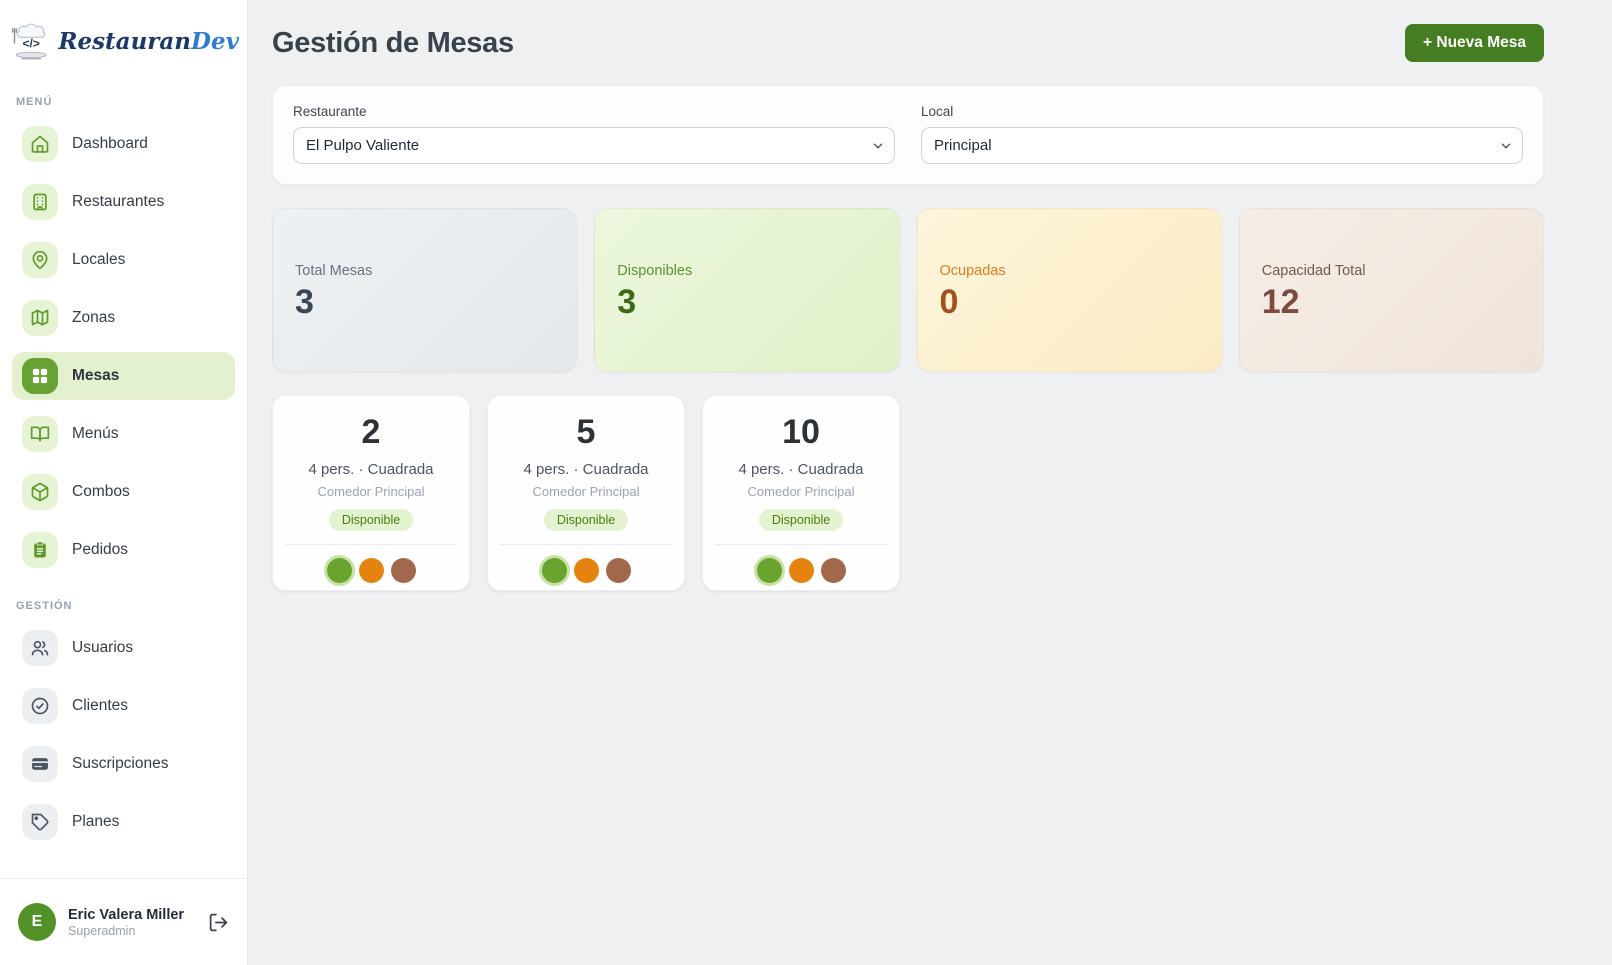 Image resolution: width=1612 pixels, height=965 pixels. I want to click on map-pin-icon, so click(40, 260).